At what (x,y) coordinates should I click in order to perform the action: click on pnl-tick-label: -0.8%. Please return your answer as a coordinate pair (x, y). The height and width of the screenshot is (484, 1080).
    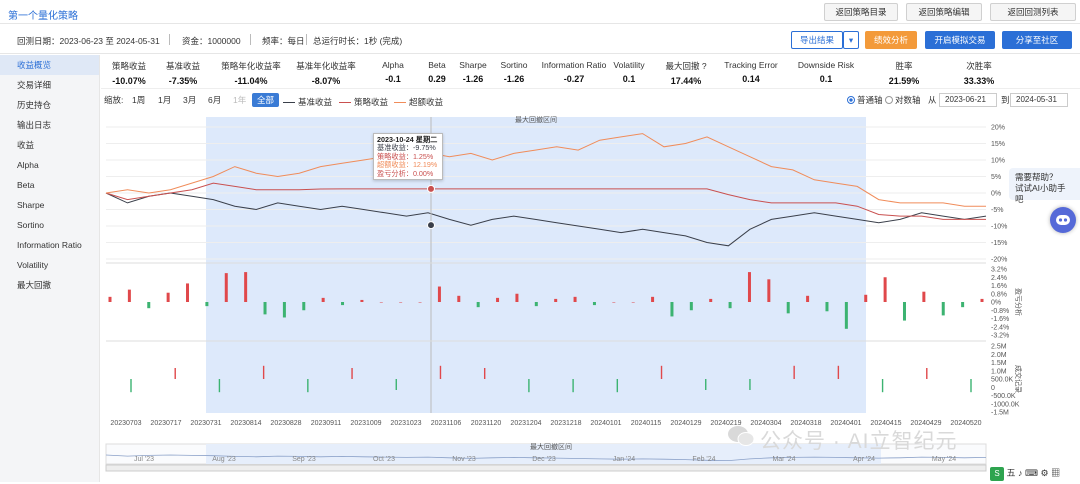
    Looking at the image, I should click on (1000, 311).